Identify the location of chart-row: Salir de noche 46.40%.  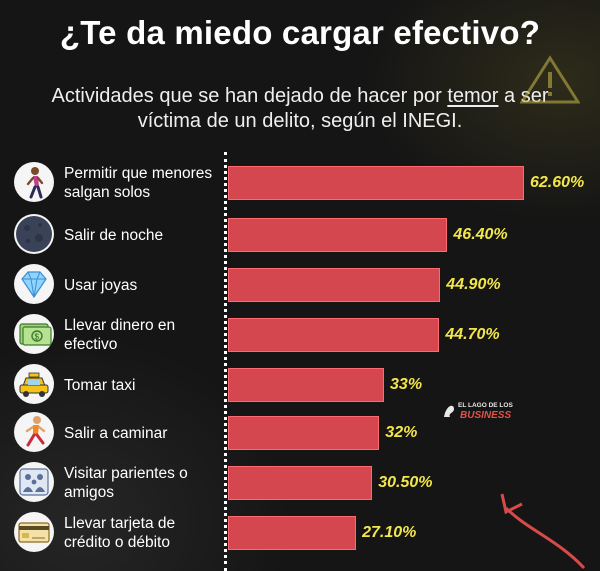
(300, 236).